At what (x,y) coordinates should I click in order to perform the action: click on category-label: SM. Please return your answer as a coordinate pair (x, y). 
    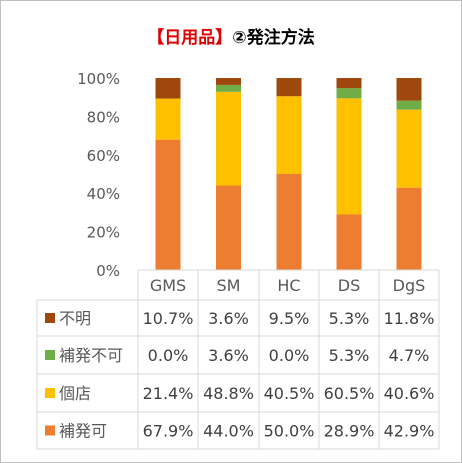
    Looking at the image, I should click on (229, 285).